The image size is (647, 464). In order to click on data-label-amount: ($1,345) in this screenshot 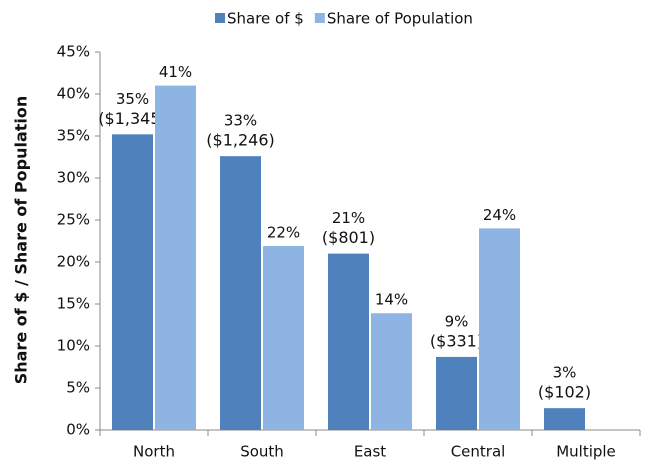, I will do `click(132, 118)`.